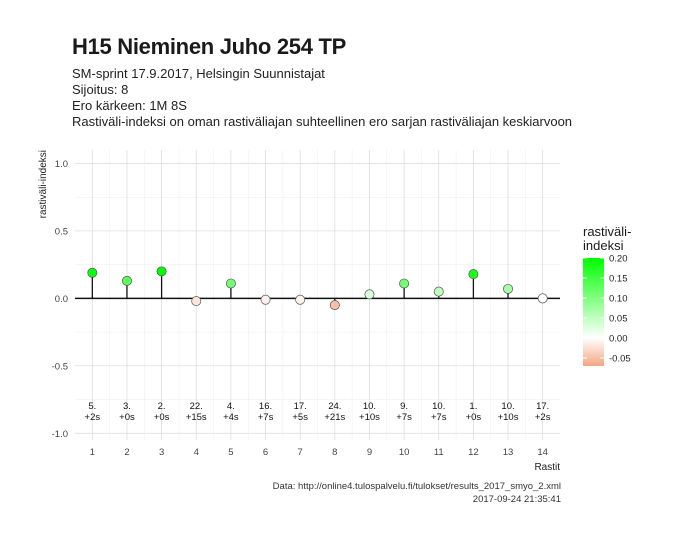 Image resolution: width=675 pixels, height=540 pixels. Describe the element at coordinates (61, 299) in the screenshot. I see `y-tick-label: 0.0` at that location.